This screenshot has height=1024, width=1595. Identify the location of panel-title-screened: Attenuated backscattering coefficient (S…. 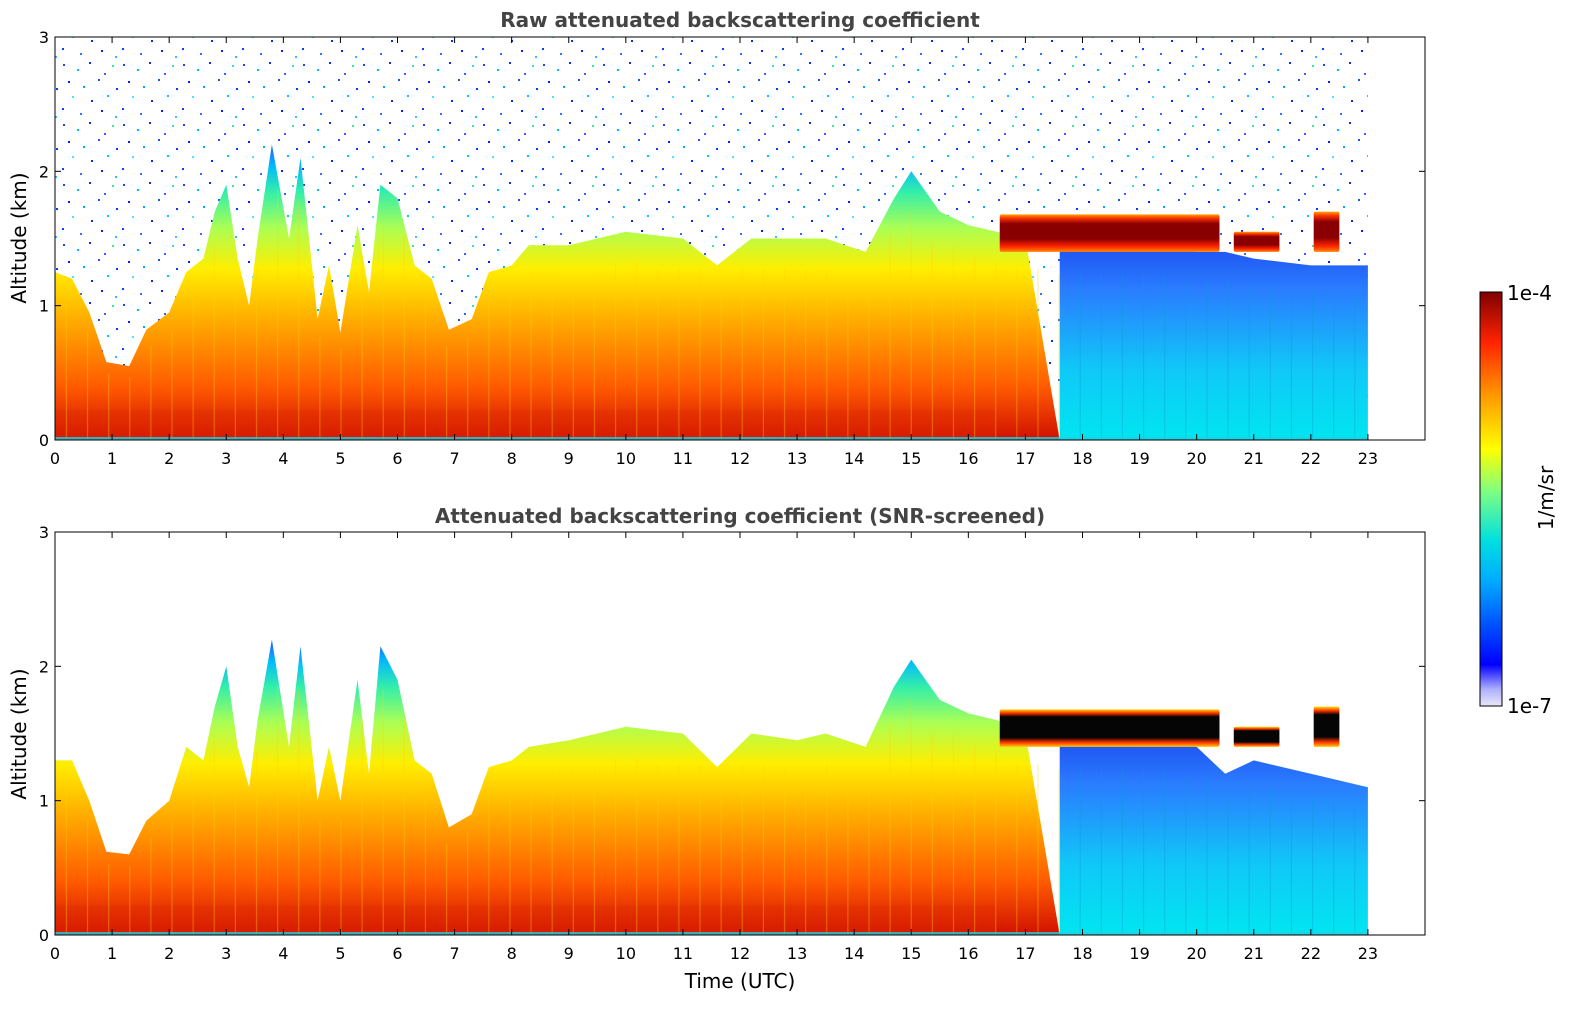
(740, 516).